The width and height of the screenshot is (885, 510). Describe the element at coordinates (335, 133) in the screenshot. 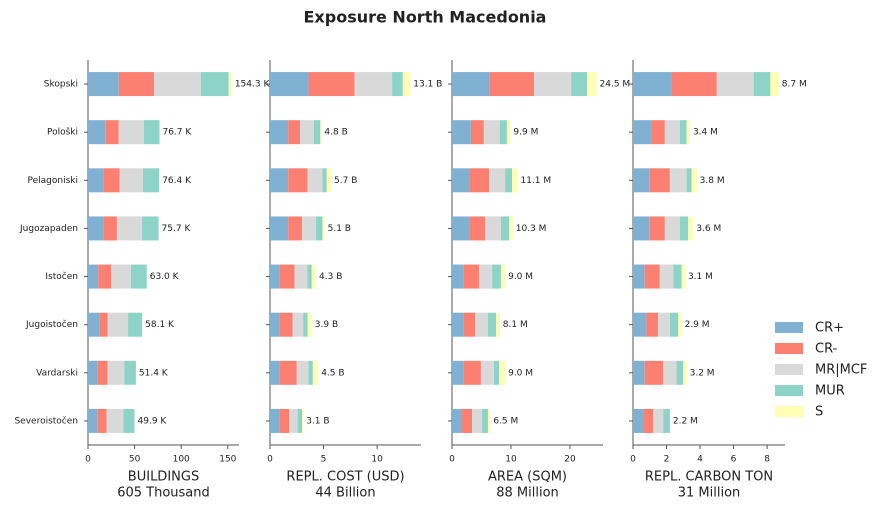

I see `total-label: 4.8 B` at that location.